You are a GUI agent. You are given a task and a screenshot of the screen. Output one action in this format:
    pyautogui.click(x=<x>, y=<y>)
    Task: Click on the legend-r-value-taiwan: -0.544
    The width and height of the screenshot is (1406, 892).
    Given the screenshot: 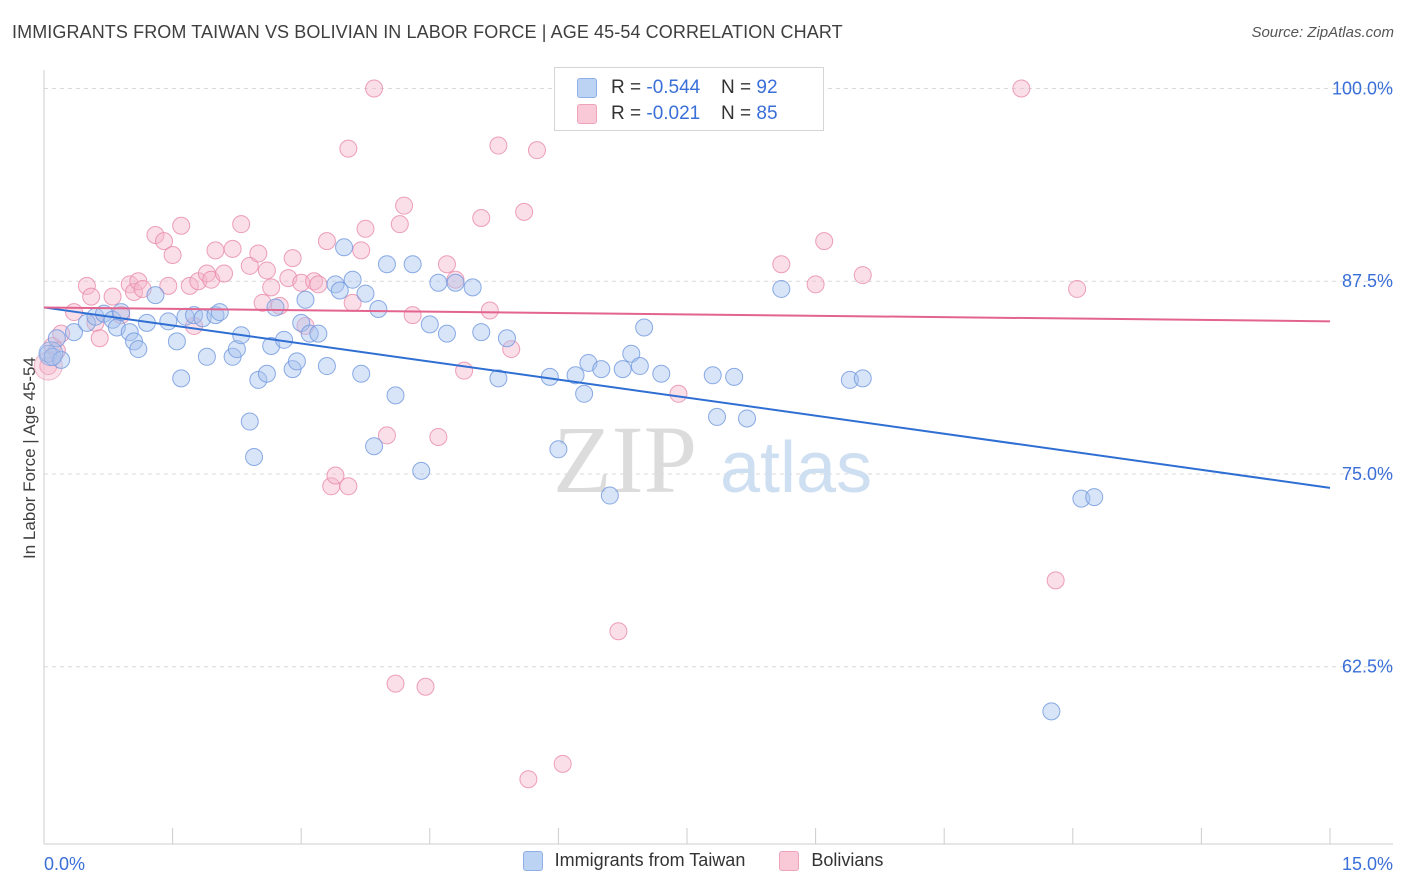 What is the action you would take?
    pyautogui.click(x=673, y=87)
    